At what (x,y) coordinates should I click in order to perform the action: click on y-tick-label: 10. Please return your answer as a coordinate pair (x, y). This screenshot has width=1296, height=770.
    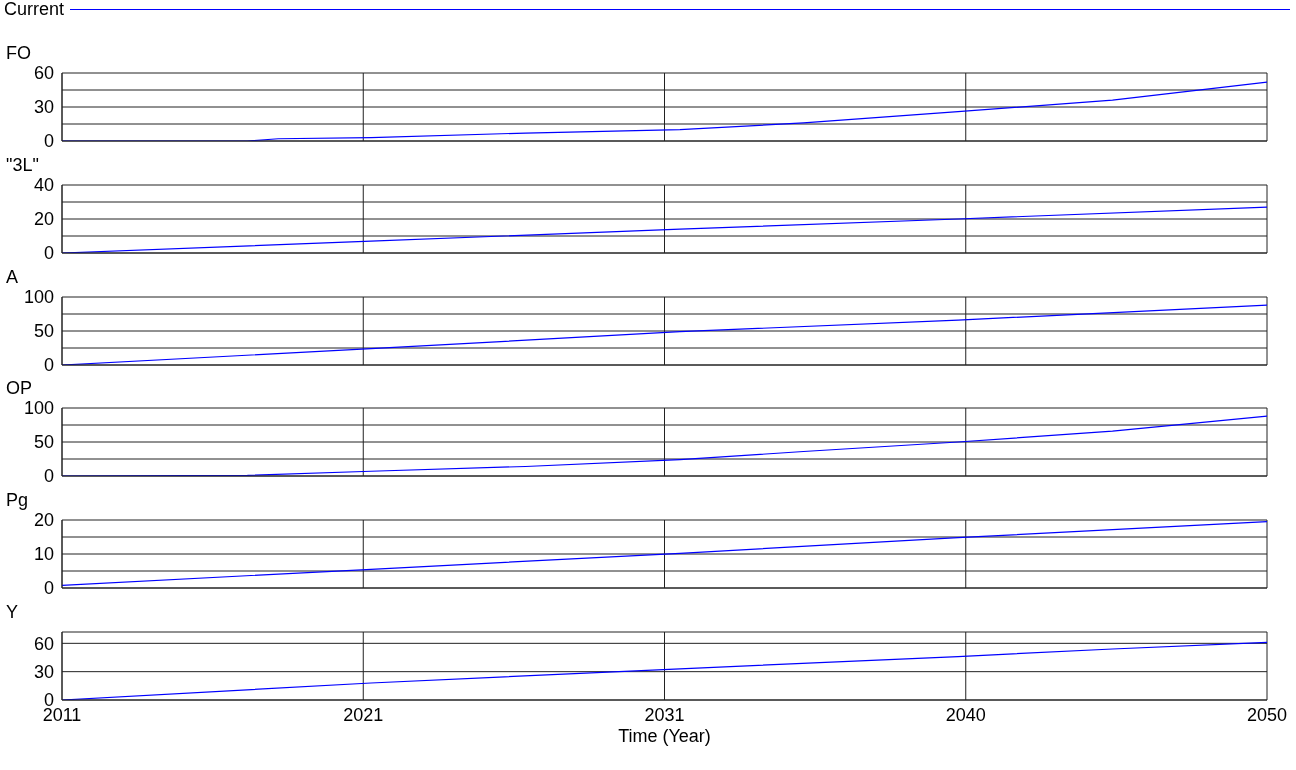
    Looking at the image, I should click on (43, 554).